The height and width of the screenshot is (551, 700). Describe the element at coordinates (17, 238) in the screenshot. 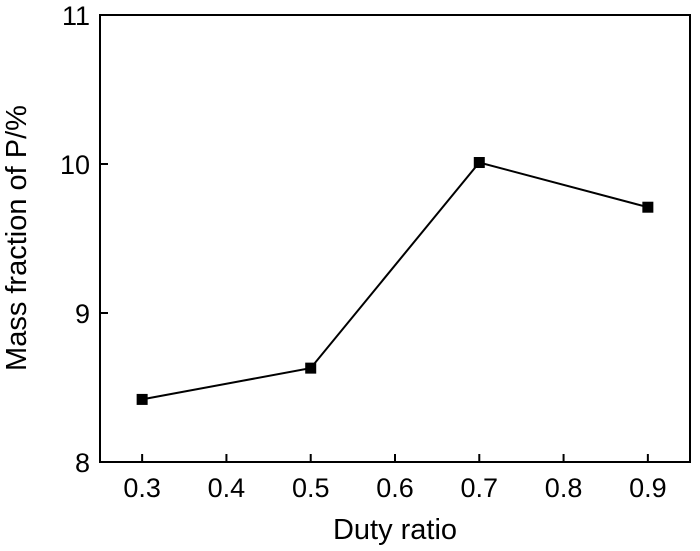

I see `y-axis-title: Mass fraction of P/%` at that location.